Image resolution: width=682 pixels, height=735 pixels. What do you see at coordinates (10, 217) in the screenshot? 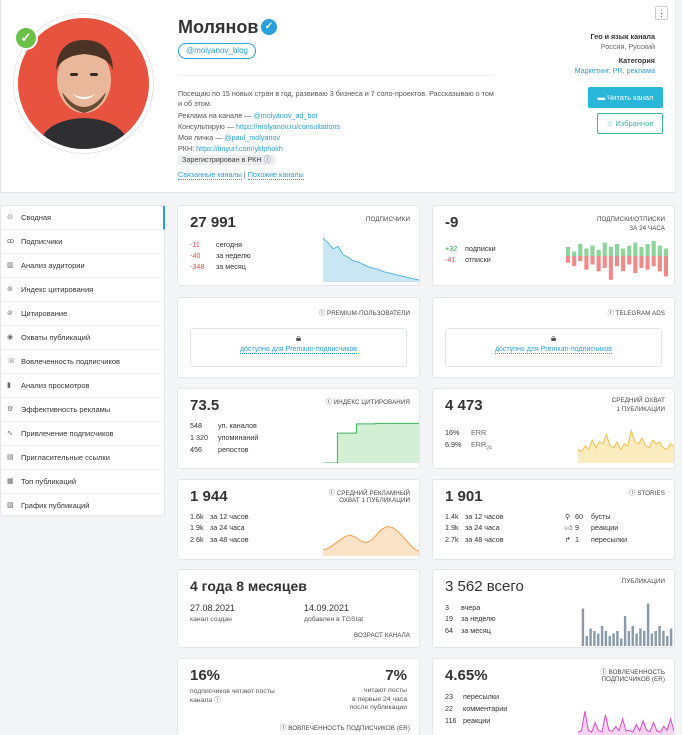
I see `sidebar-item-icon: ⊙` at bounding box center [10, 217].